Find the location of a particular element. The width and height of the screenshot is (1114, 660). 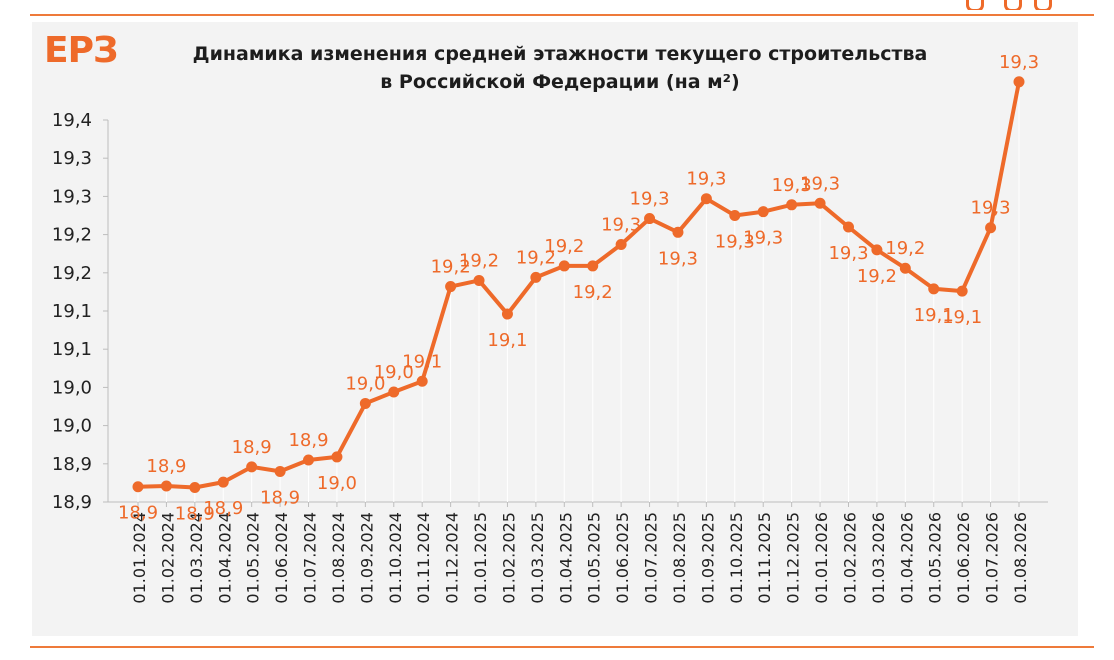

erz-logo: ЕРЗ is located at coordinates (81, 50).